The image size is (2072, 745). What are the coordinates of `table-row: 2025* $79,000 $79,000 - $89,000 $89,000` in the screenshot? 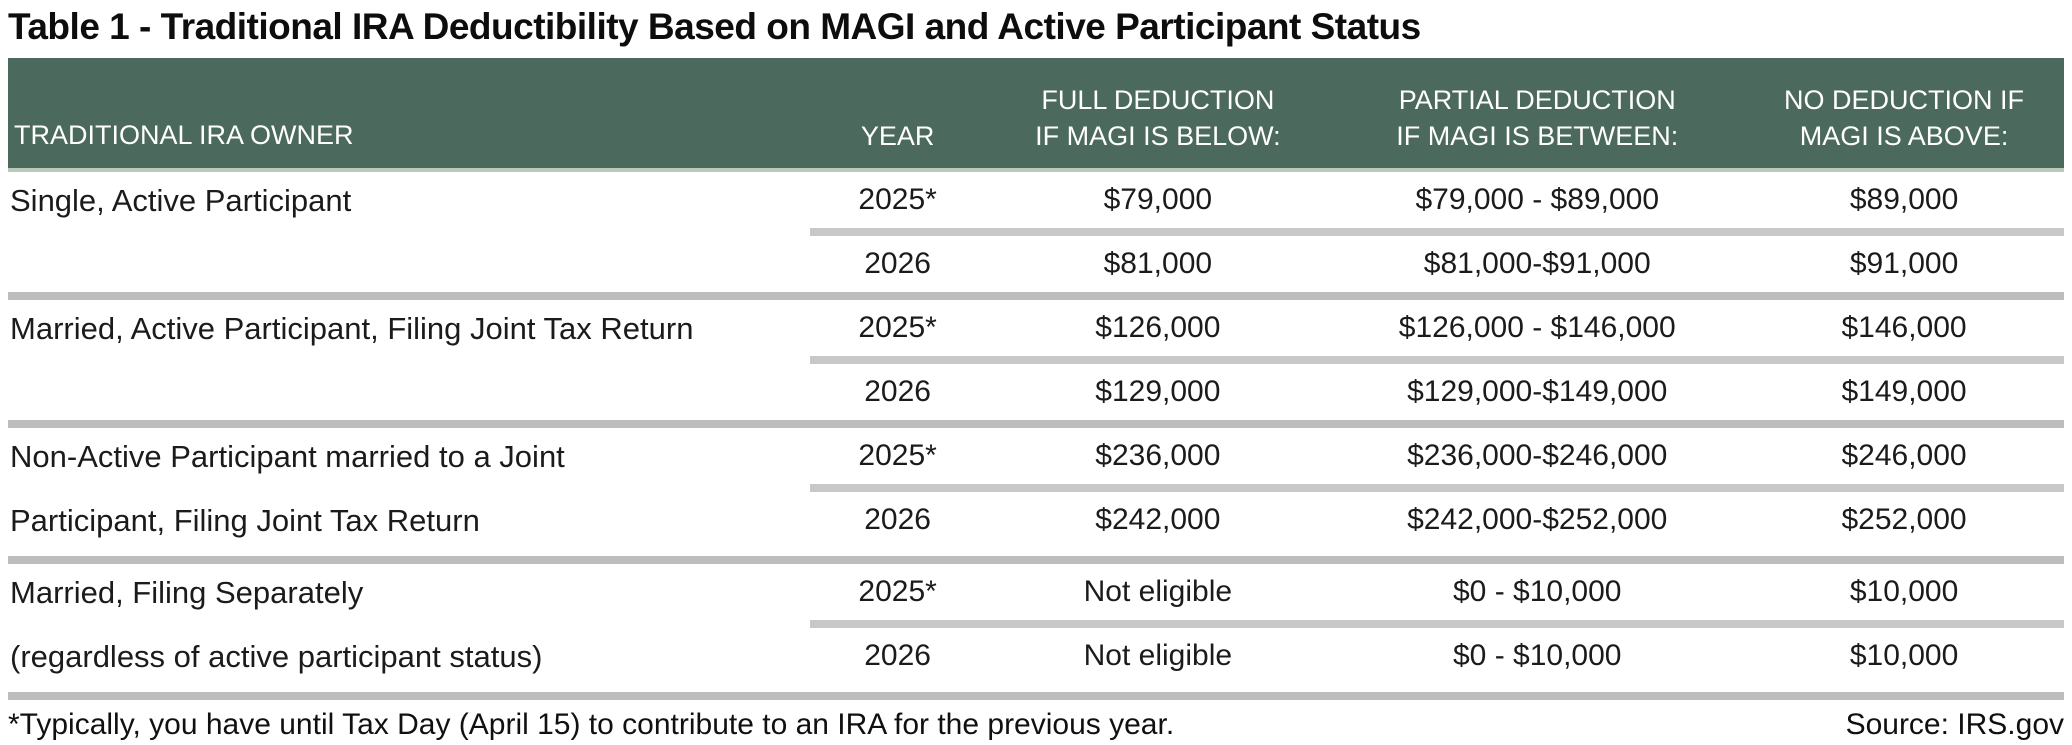 It's located at (1437, 200).